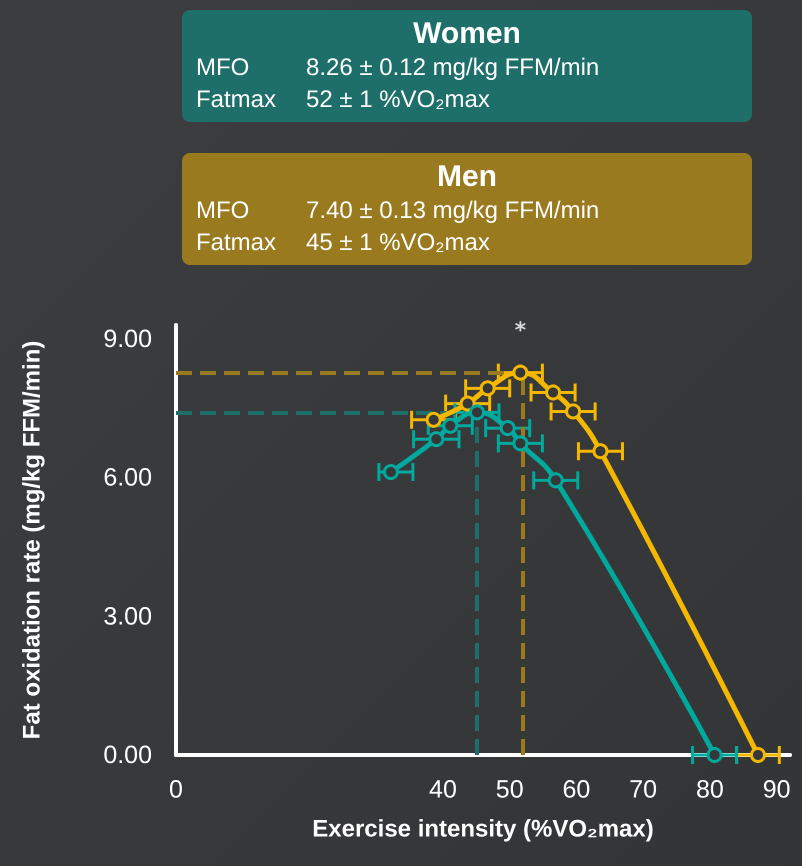 The width and height of the screenshot is (802, 866). I want to click on text: 7.40 ± 0.13 mg/kg FFM/min, so click(453, 210).